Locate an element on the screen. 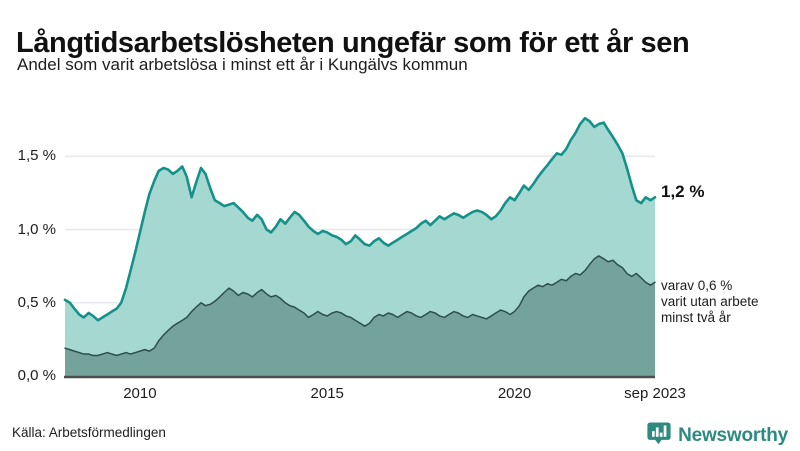  annotation-two-years-line1: varav 0,6 % is located at coordinates (697, 285).